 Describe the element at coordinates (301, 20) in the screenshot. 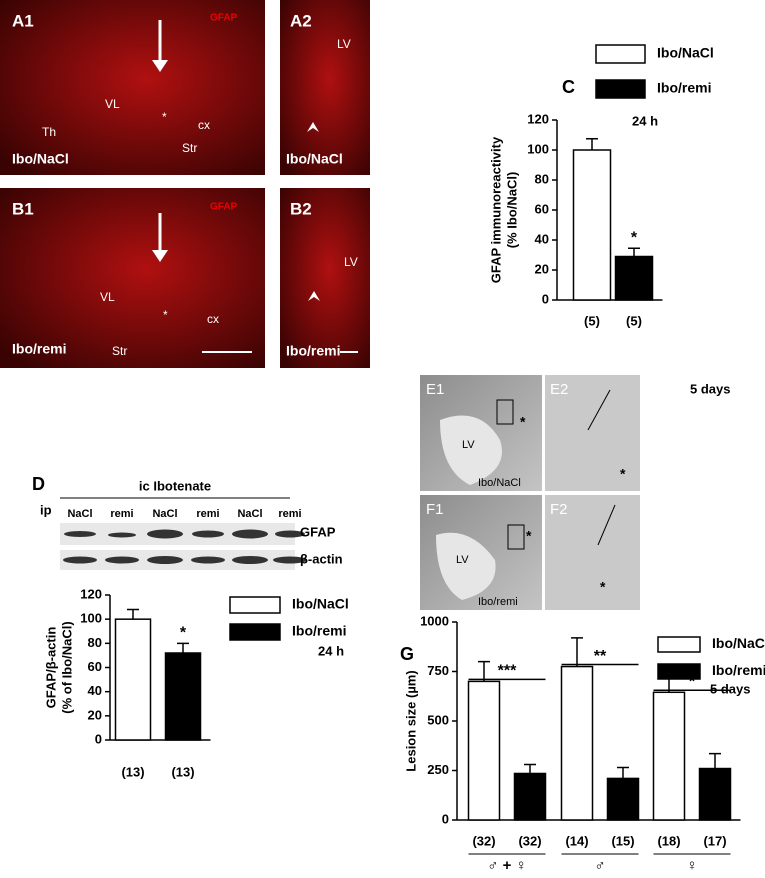

I see `panel-label: A2` at that location.